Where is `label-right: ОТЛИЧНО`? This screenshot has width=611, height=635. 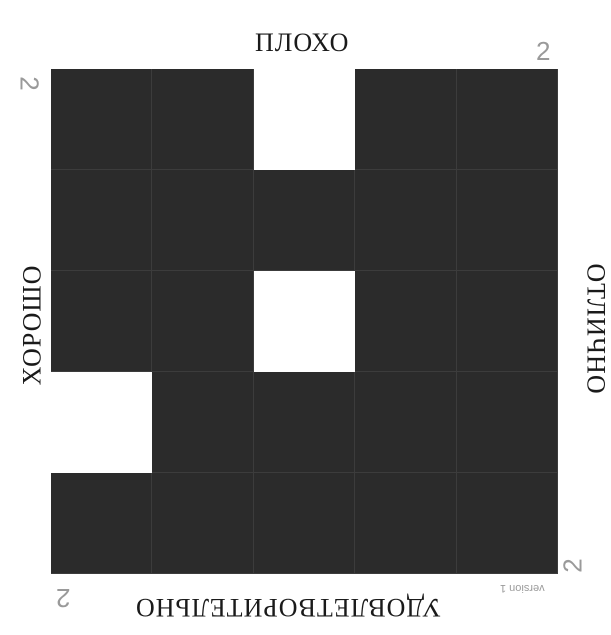
label-right: ОТЛИЧНО is located at coordinates (596, 329).